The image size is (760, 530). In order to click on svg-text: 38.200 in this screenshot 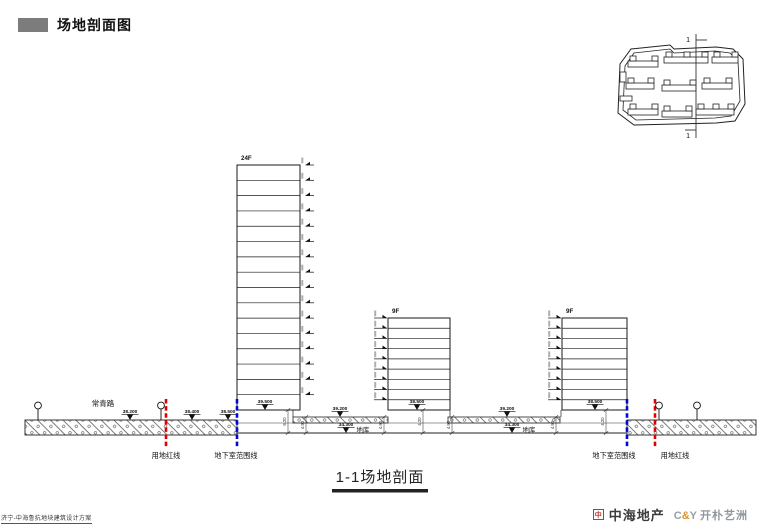, I will do `click(130, 412)`.